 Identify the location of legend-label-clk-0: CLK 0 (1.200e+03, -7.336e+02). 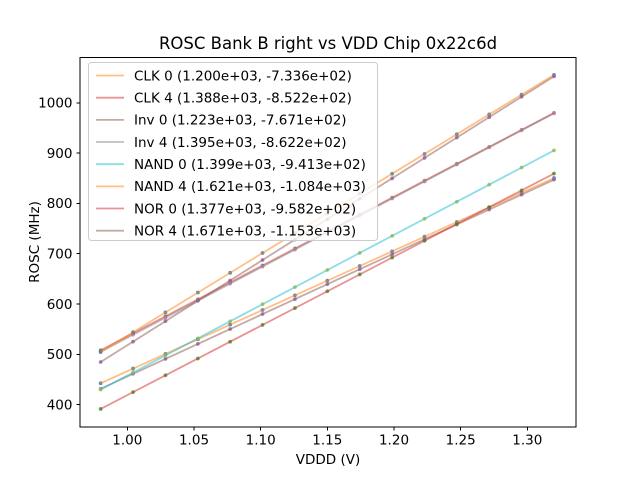
(243, 76).